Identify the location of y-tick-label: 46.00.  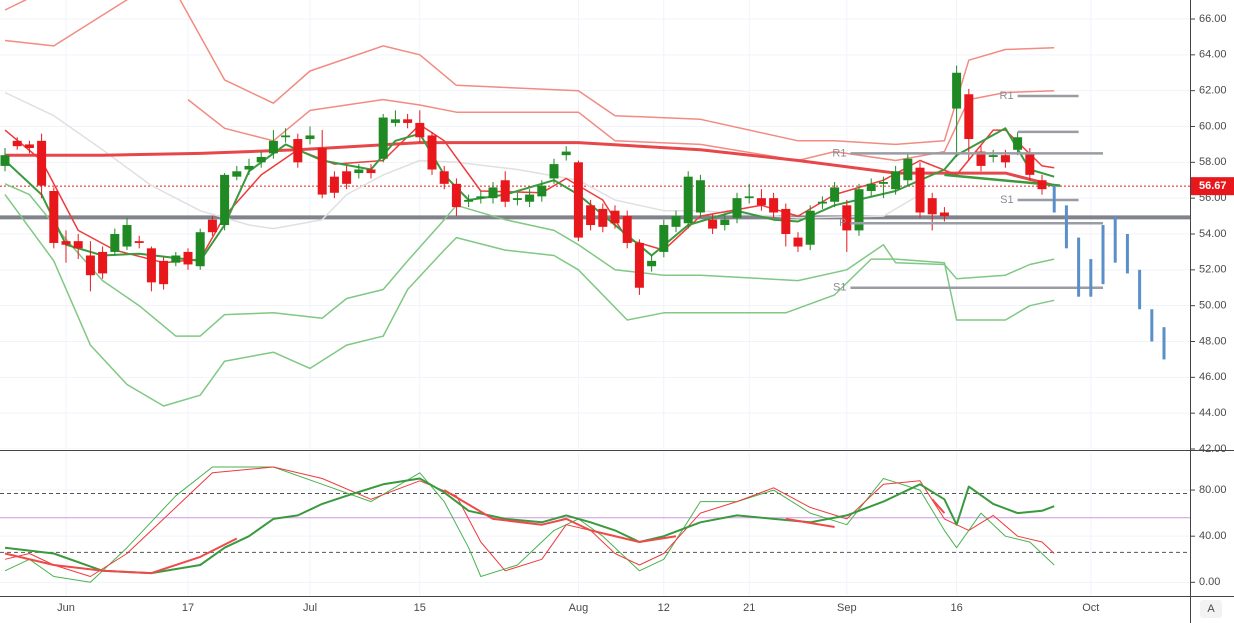
(1213, 377).